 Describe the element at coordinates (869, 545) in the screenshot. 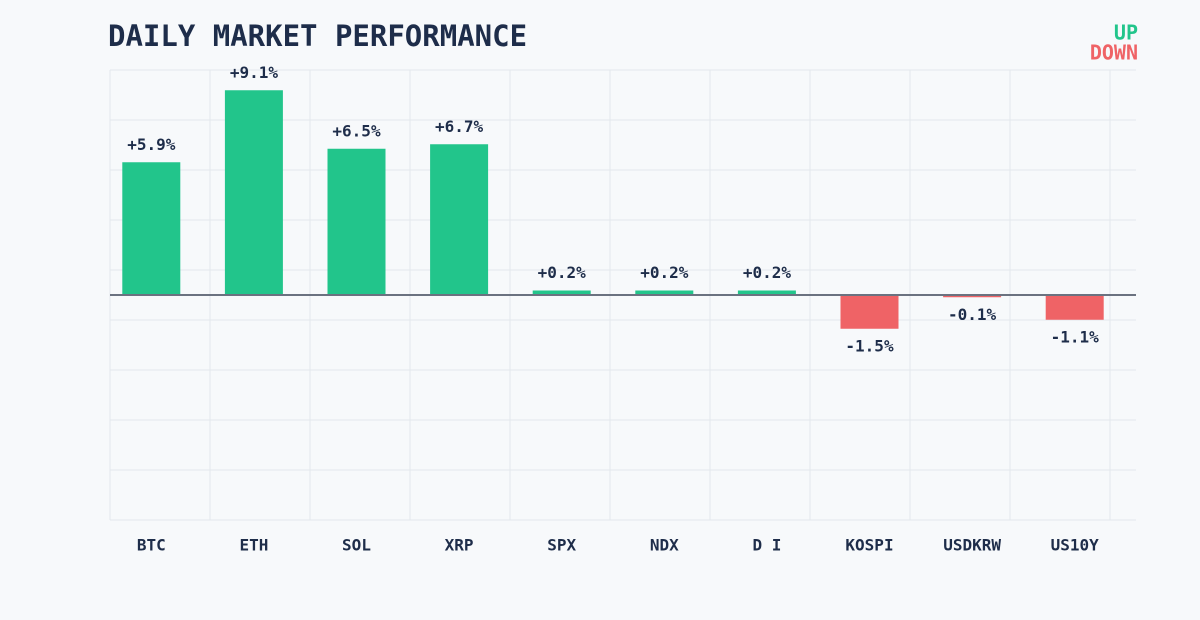

I see `x-tick-label: KOSPI` at that location.